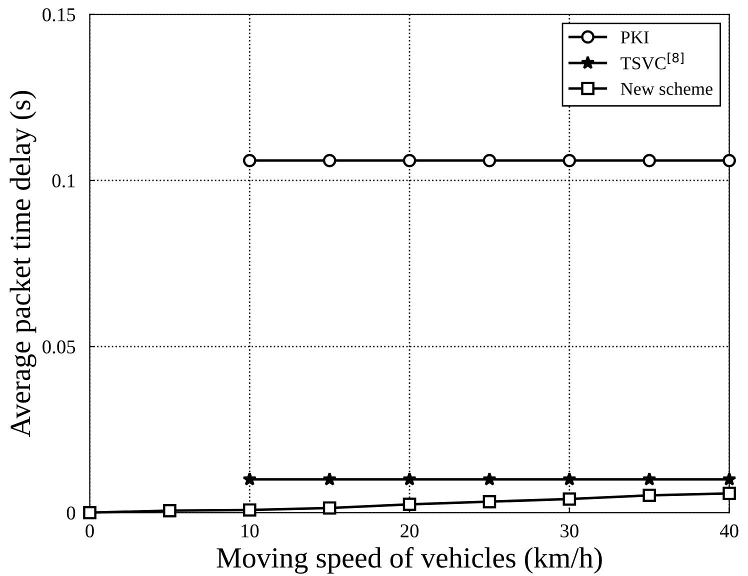  I want to click on legend-label: TSVC$^{[8]}$, so click(652, 61).